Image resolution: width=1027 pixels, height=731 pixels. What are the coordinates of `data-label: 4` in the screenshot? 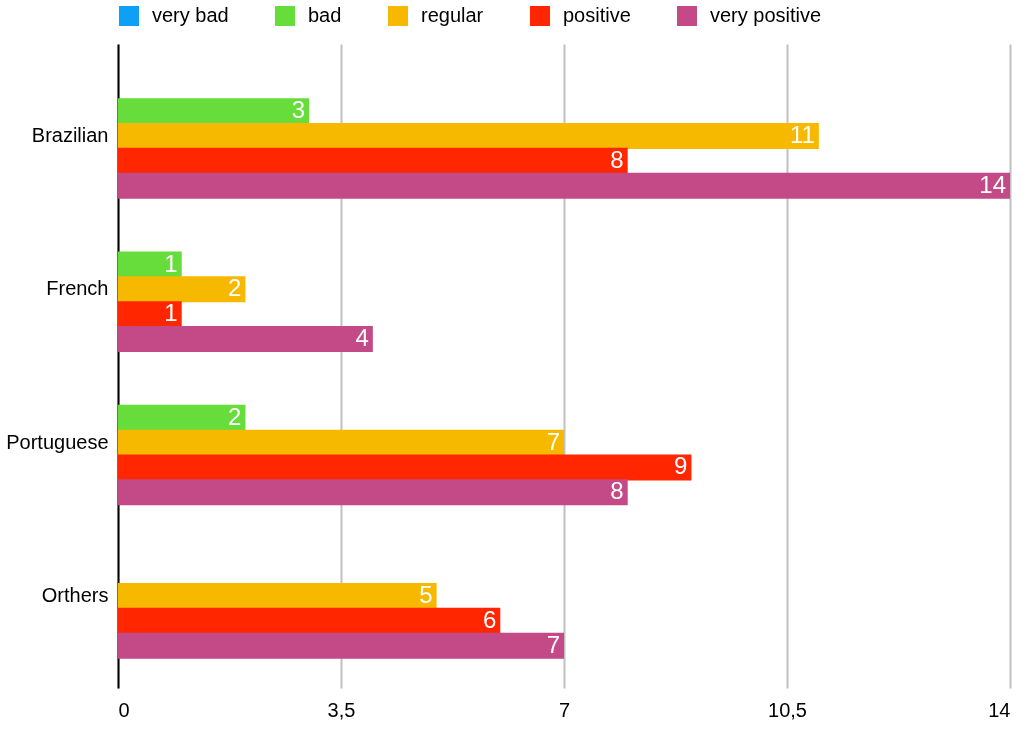 It's located at (362, 337).